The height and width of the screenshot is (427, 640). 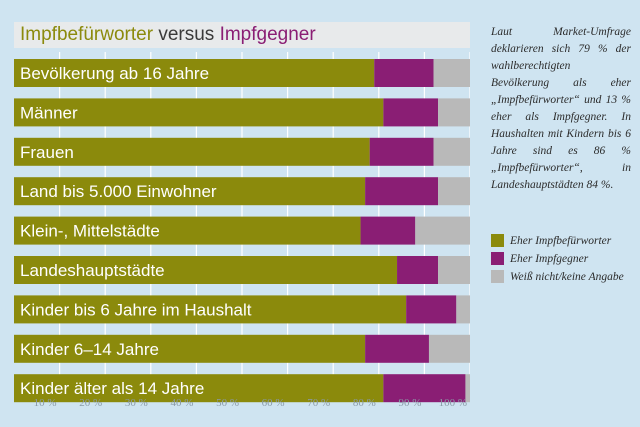 I want to click on legend-item-no-answer: Weiß nicht/keine Angabe, so click(x=563, y=277).